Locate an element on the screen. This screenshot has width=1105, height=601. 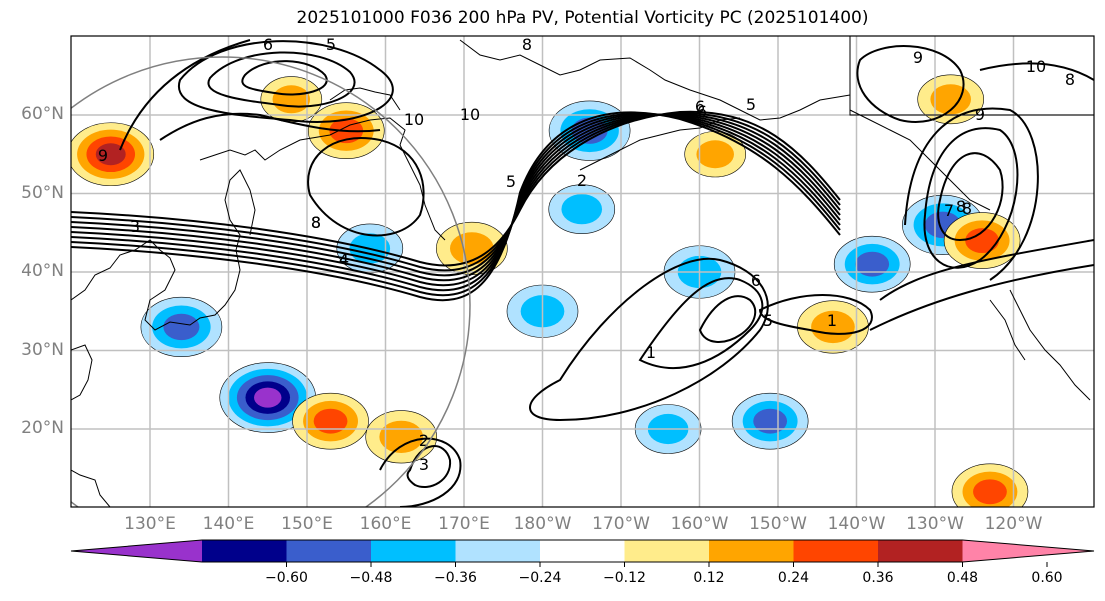
longitude-label: 150°W is located at coordinates (778, 524).